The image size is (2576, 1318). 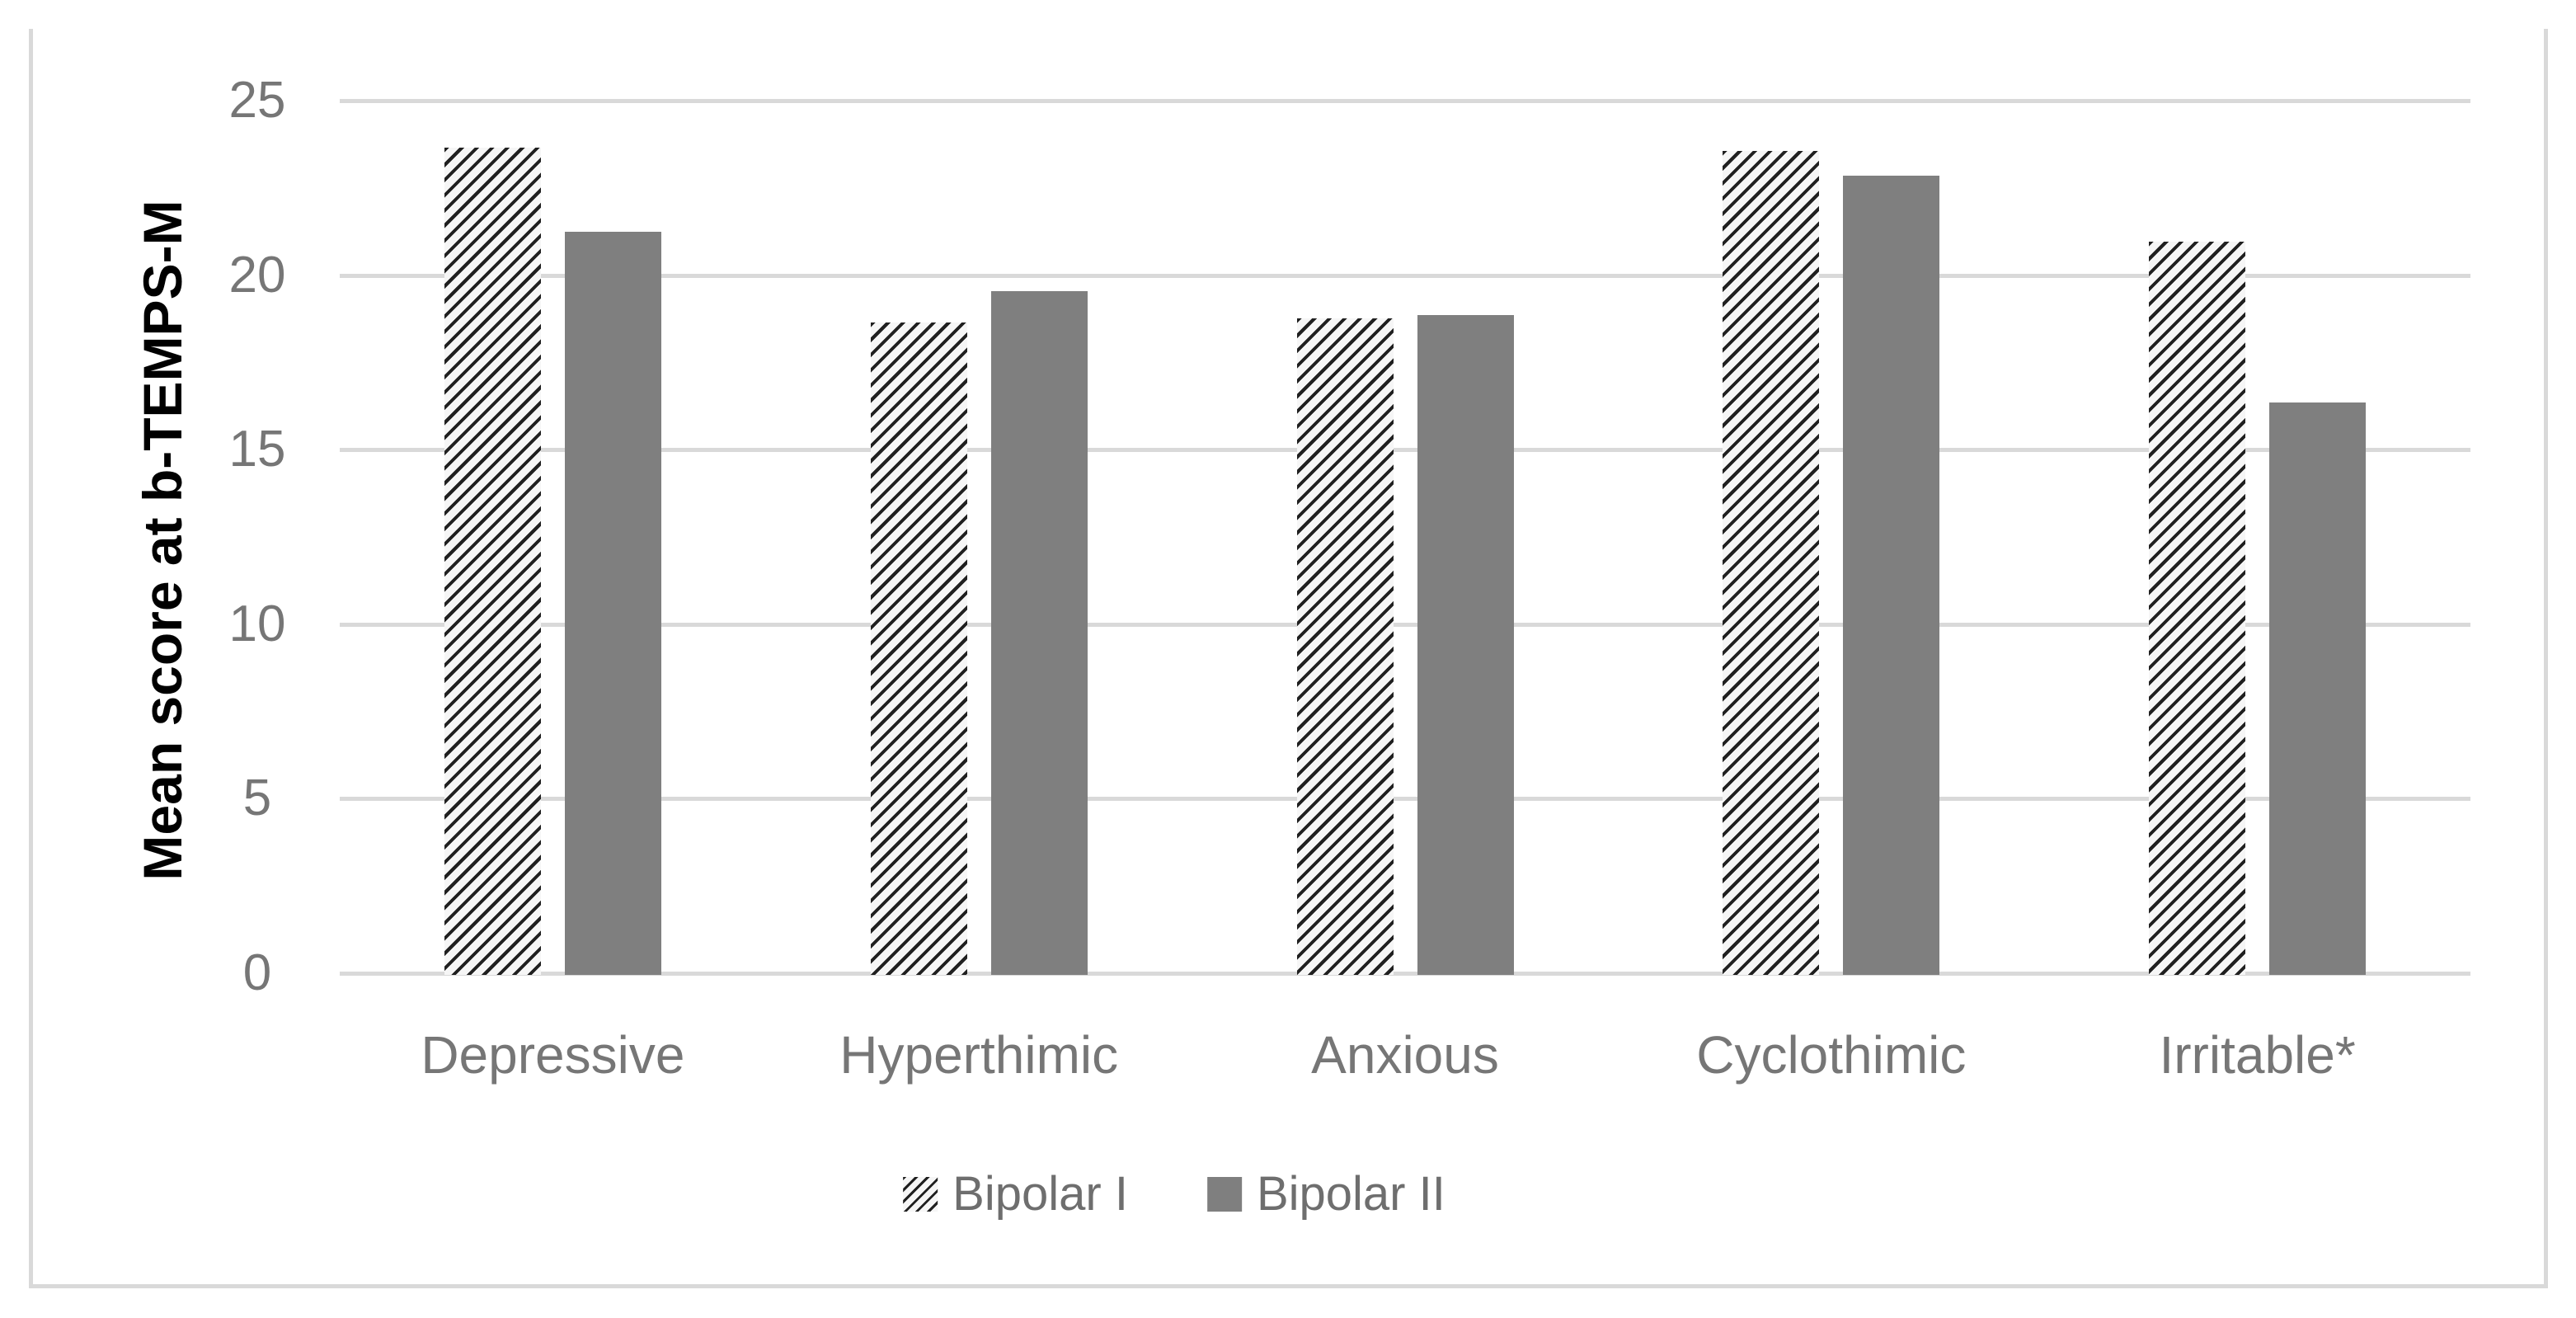 I want to click on y-tick-label-10: 10, so click(x=257, y=623).